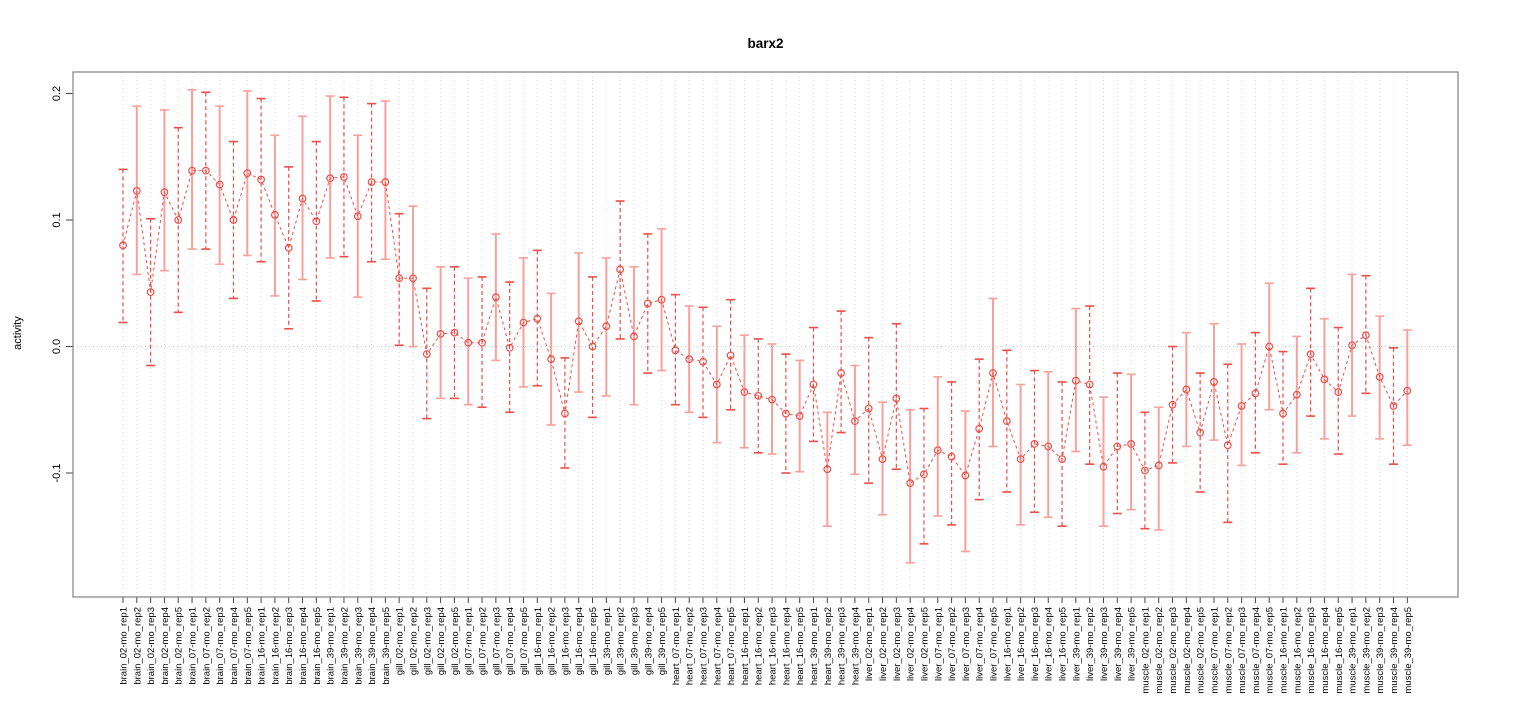  I want to click on x-tick-label: muscle_16-mo_rep1, so click(1284, 650).